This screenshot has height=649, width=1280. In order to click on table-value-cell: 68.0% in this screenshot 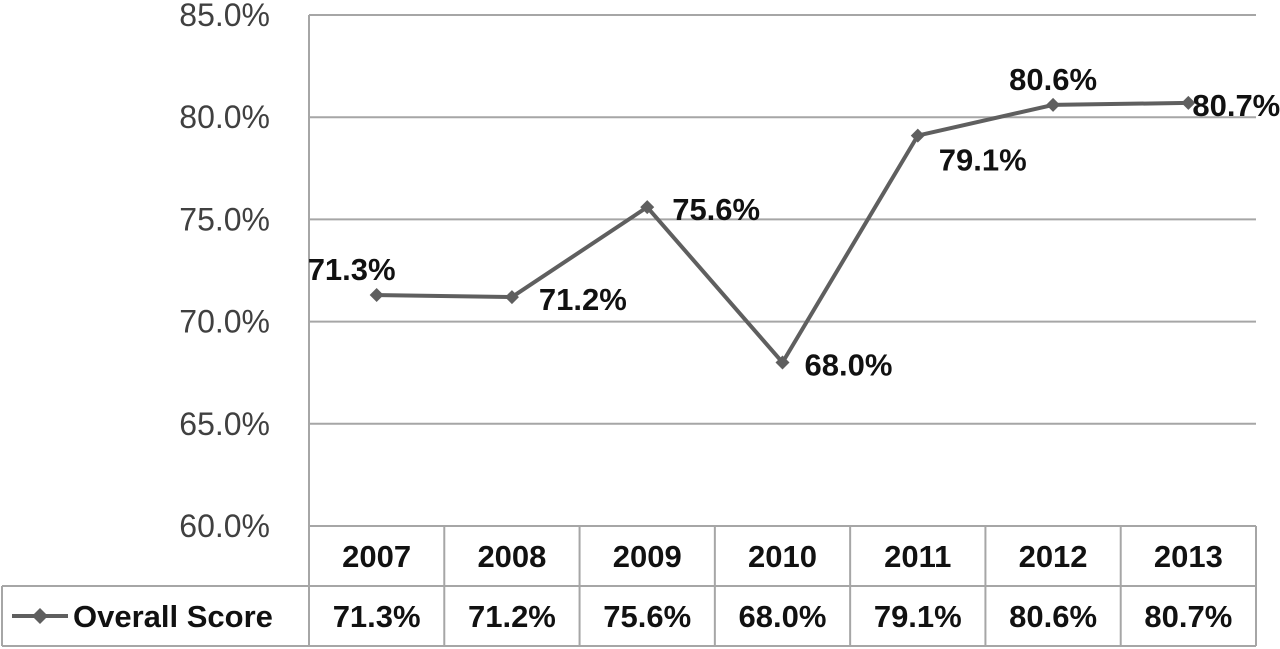, I will do `click(783, 616)`.